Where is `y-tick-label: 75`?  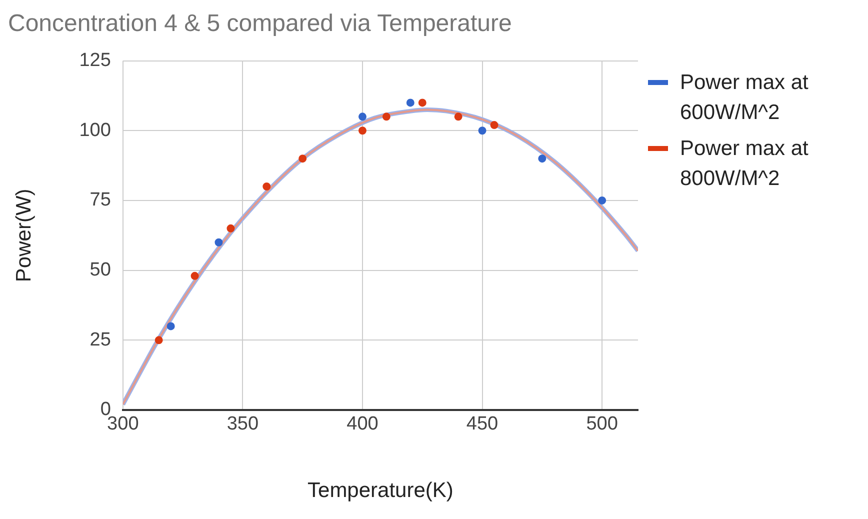 y-tick-label: 75 is located at coordinates (100, 200).